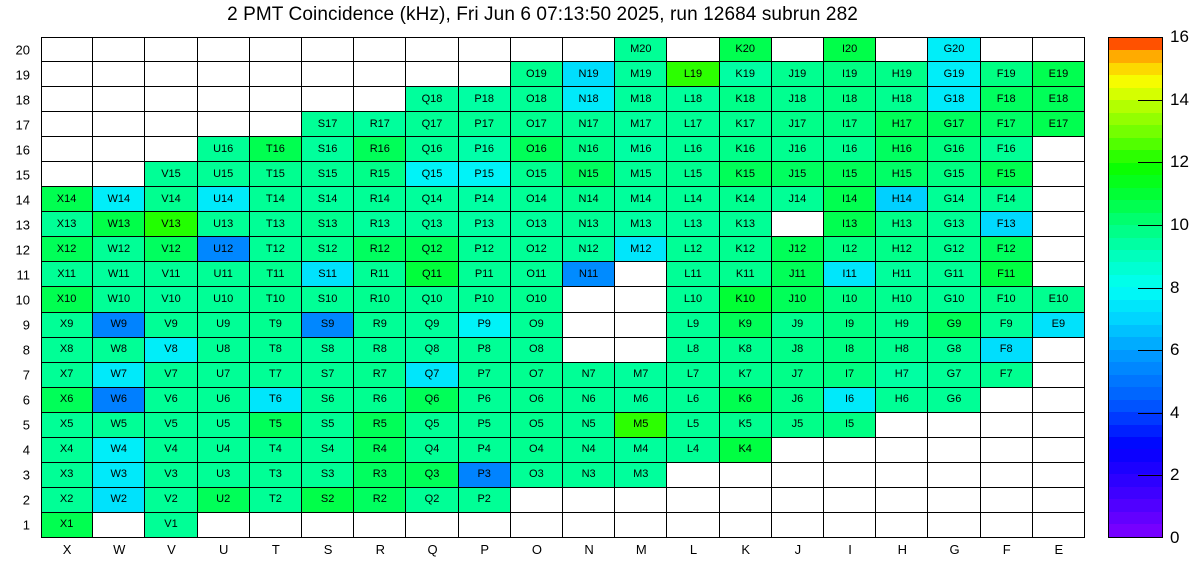  What do you see at coordinates (902, 75) in the screenshot?
I see `heatmap-cell-H19: H19` at bounding box center [902, 75].